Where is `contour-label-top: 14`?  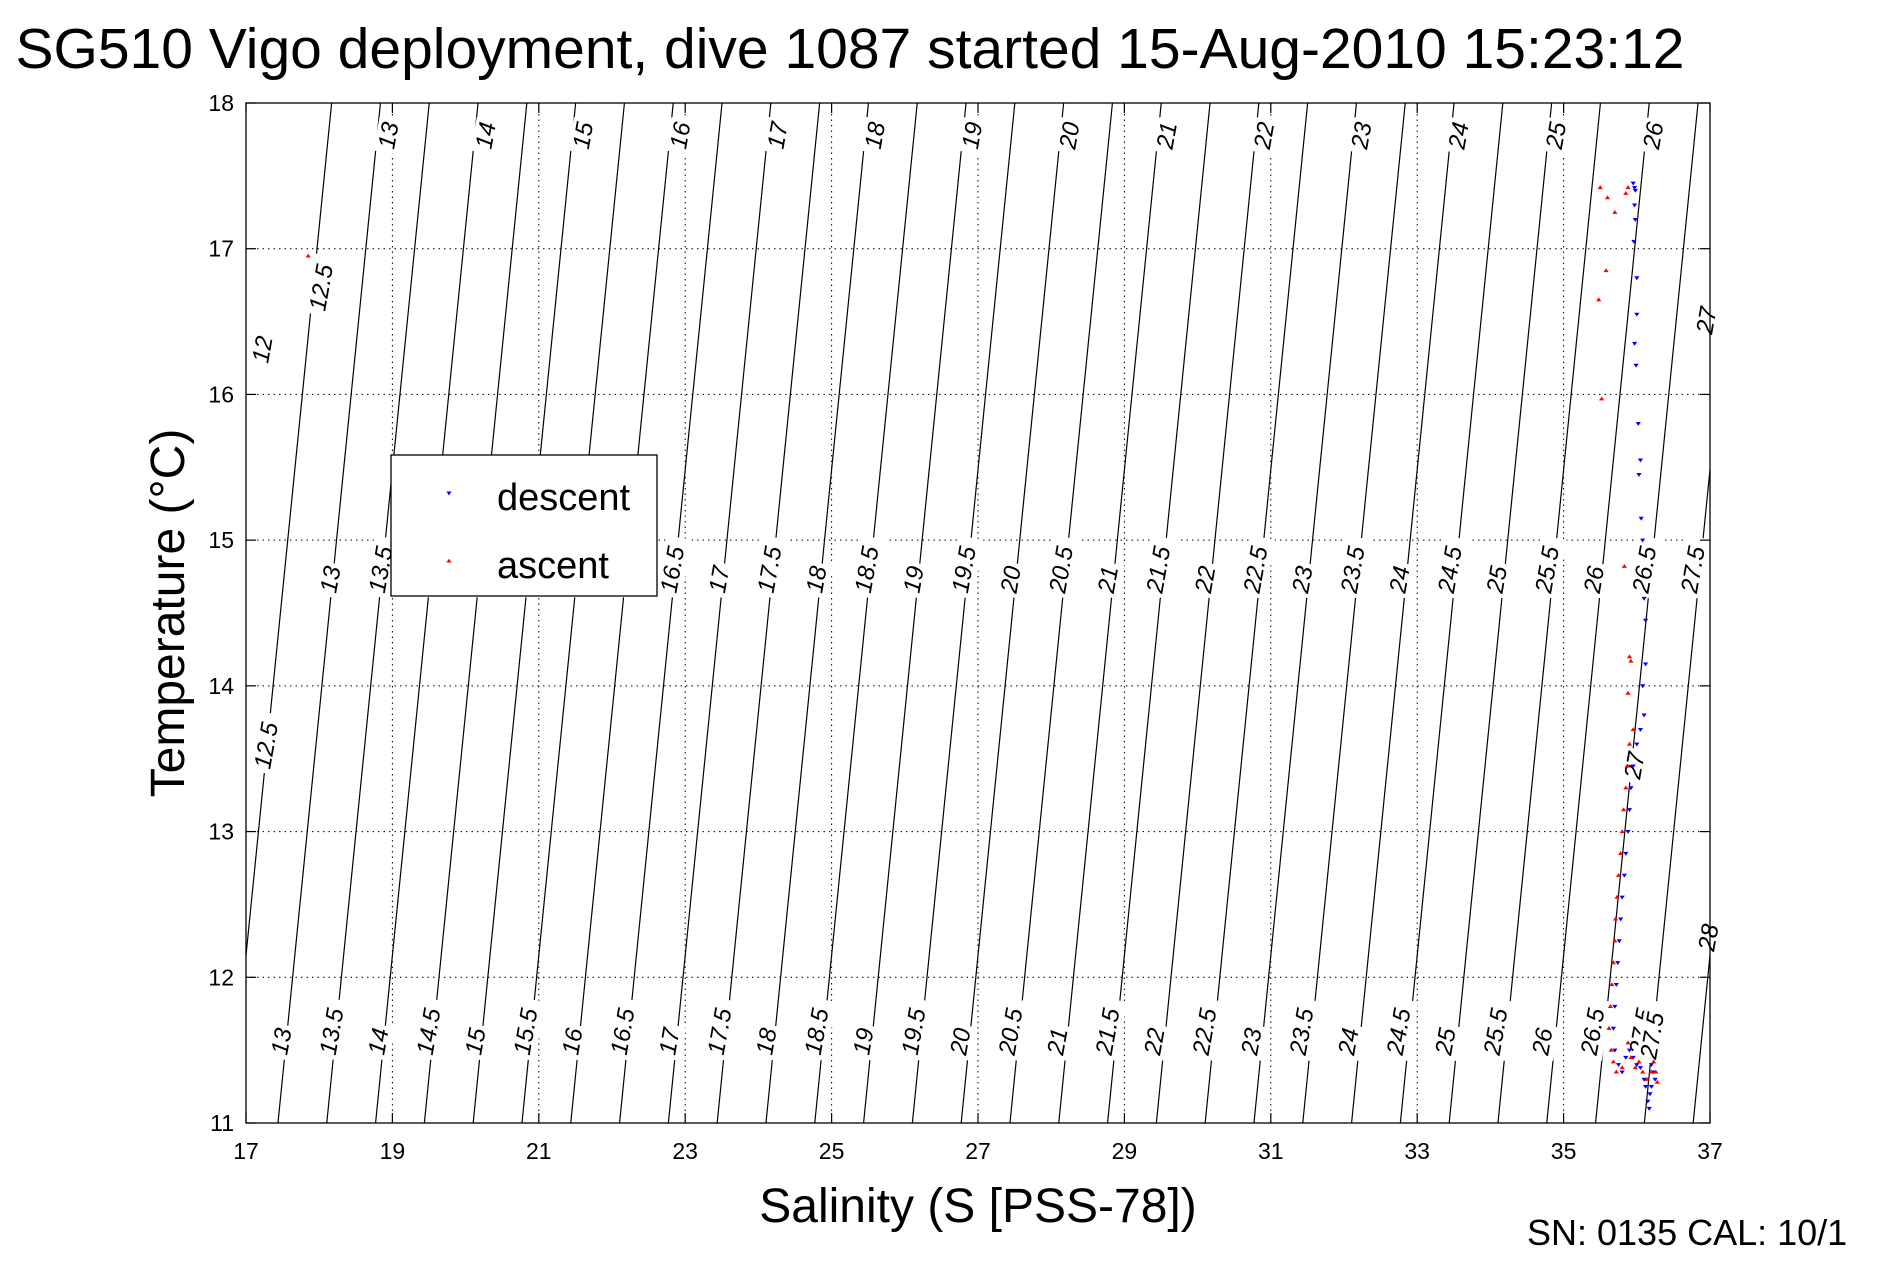 contour-label-top: 14 is located at coordinates (487, 135).